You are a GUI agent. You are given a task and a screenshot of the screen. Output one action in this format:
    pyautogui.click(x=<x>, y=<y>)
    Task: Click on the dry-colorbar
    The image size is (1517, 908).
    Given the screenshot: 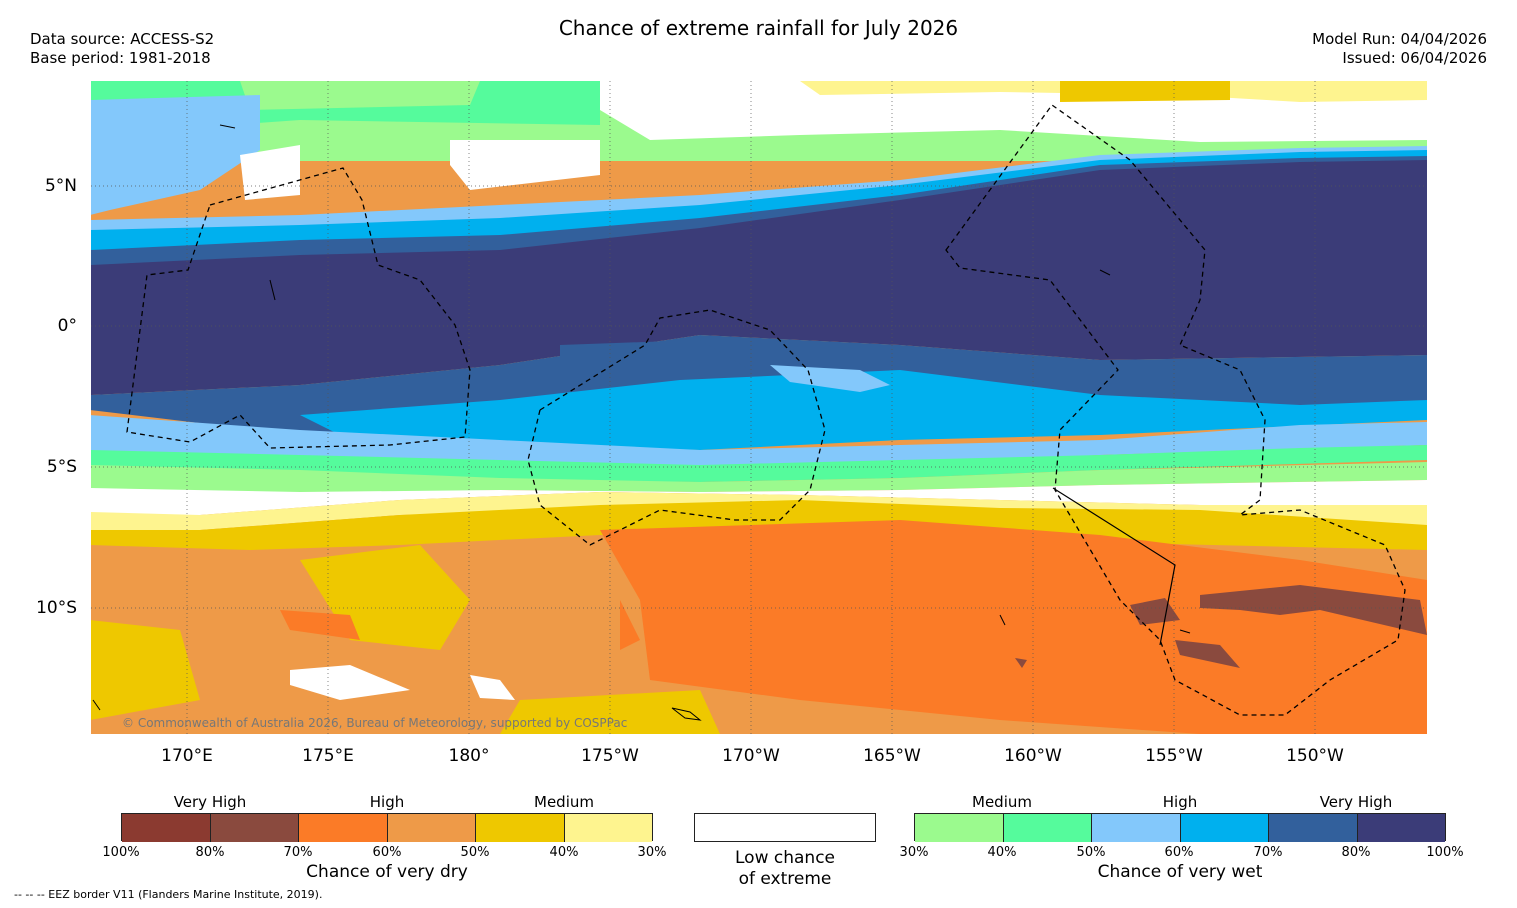 What is the action you would take?
    pyautogui.click(x=387, y=827)
    